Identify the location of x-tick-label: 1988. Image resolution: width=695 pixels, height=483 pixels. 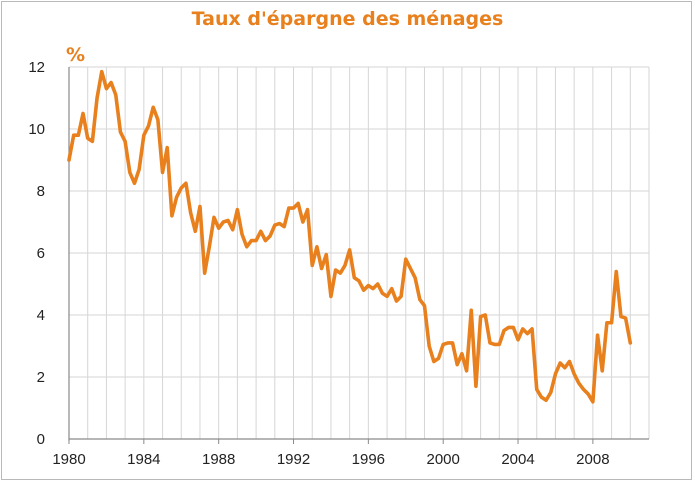
(218, 459).